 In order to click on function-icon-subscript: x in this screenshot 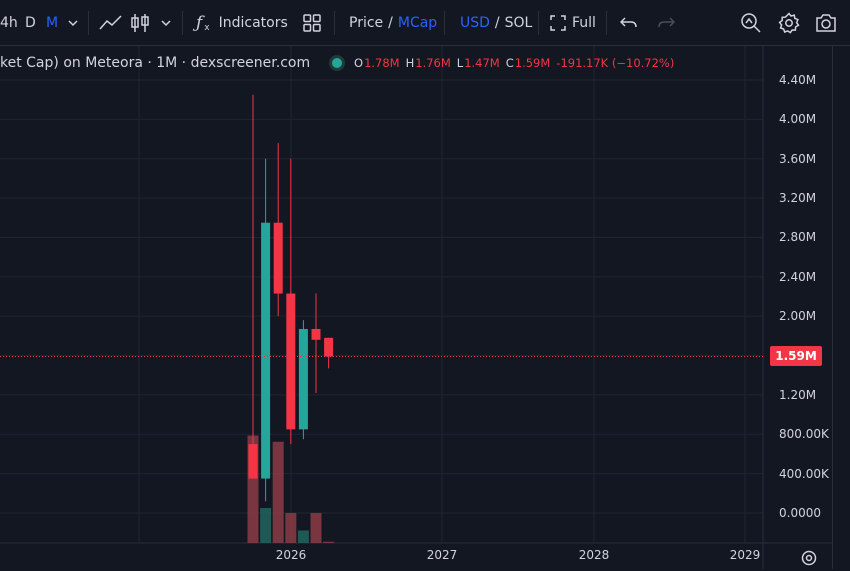, I will do `click(207, 28)`.